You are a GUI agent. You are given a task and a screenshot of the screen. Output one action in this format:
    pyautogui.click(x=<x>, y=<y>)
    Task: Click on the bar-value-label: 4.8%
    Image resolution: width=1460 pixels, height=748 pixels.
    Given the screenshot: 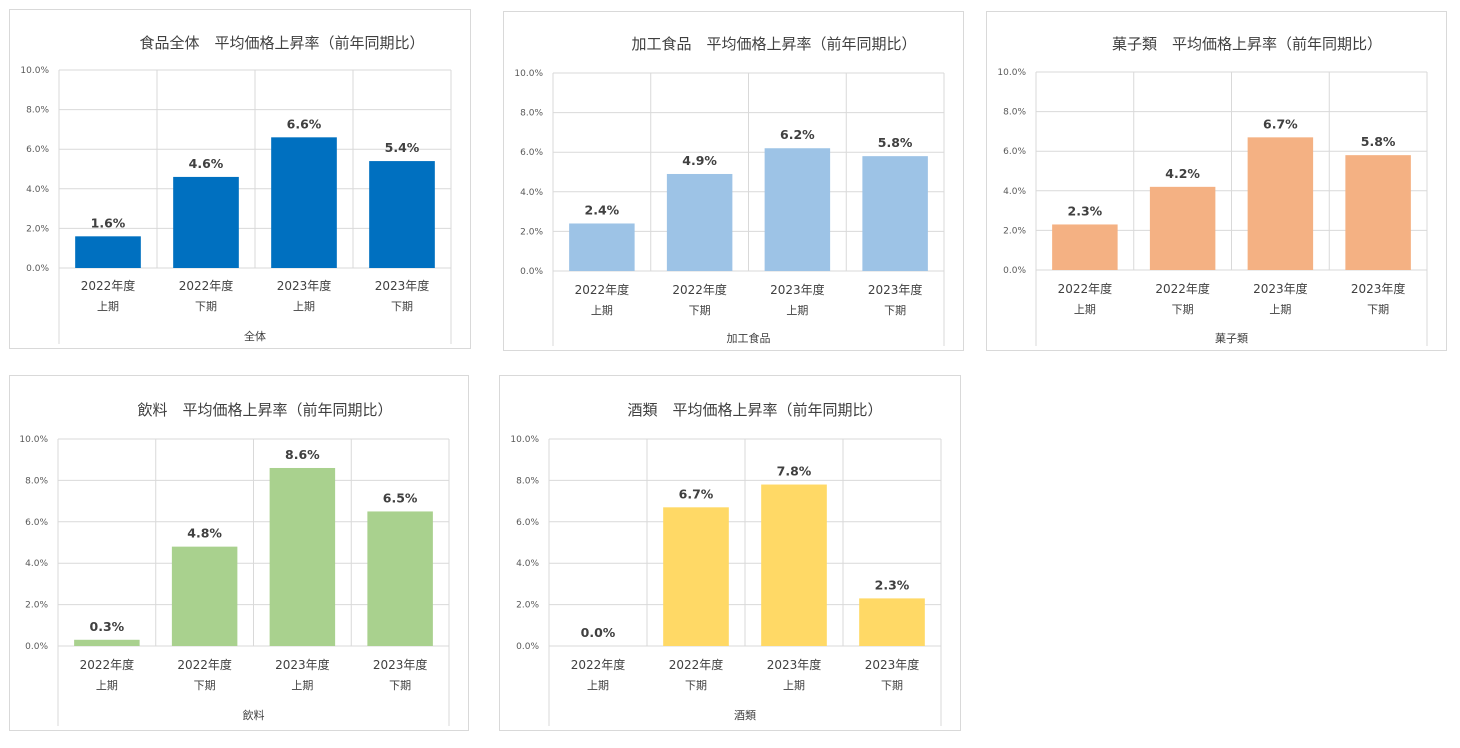 What is the action you would take?
    pyautogui.click(x=204, y=533)
    